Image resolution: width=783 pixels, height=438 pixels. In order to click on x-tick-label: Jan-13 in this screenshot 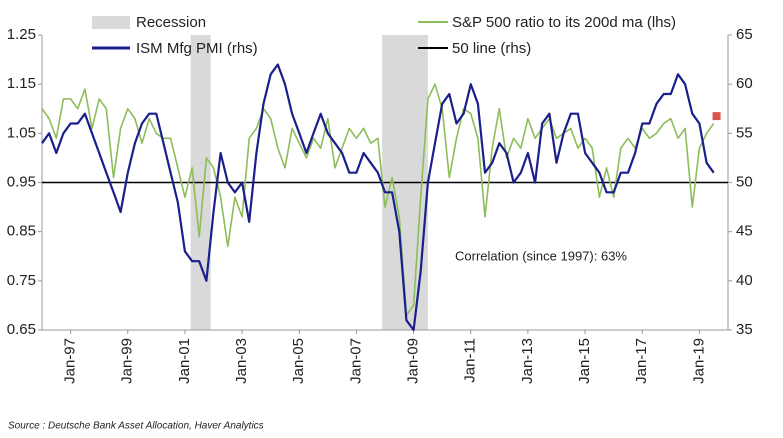, I will do `click(527, 361)`.